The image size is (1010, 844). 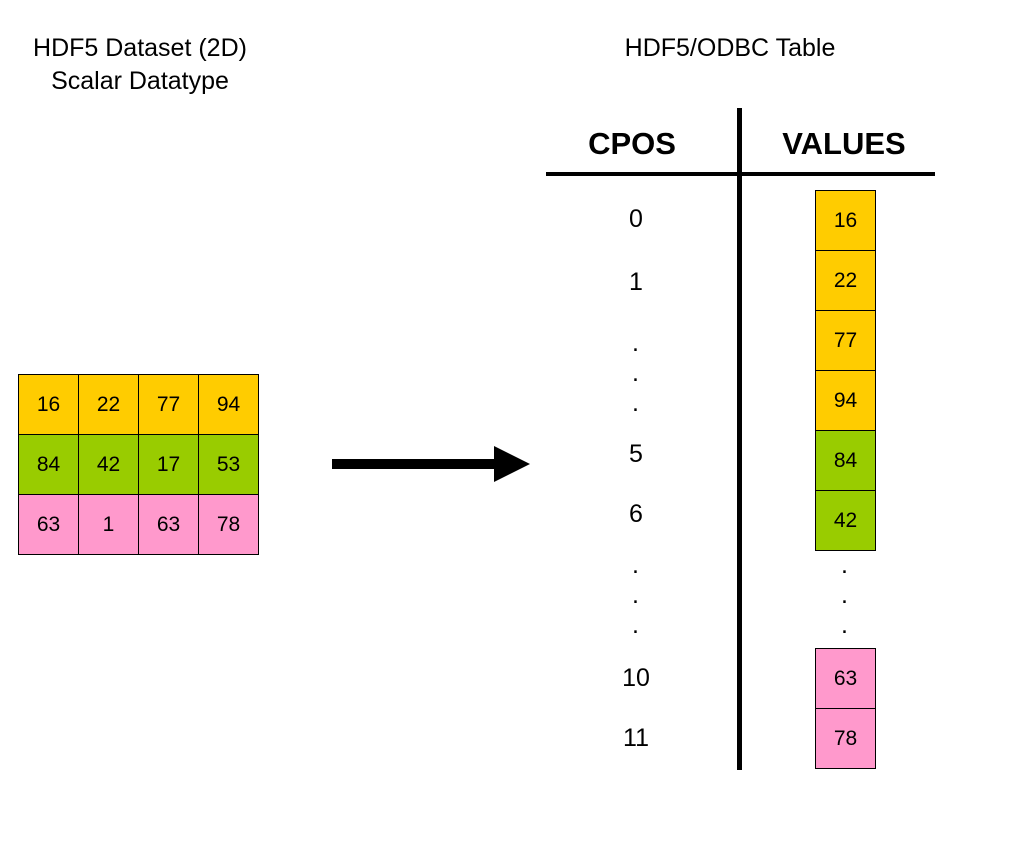 What do you see at coordinates (512, 464) in the screenshot?
I see `arrow-right-icon` at bounding box center [512, 464].